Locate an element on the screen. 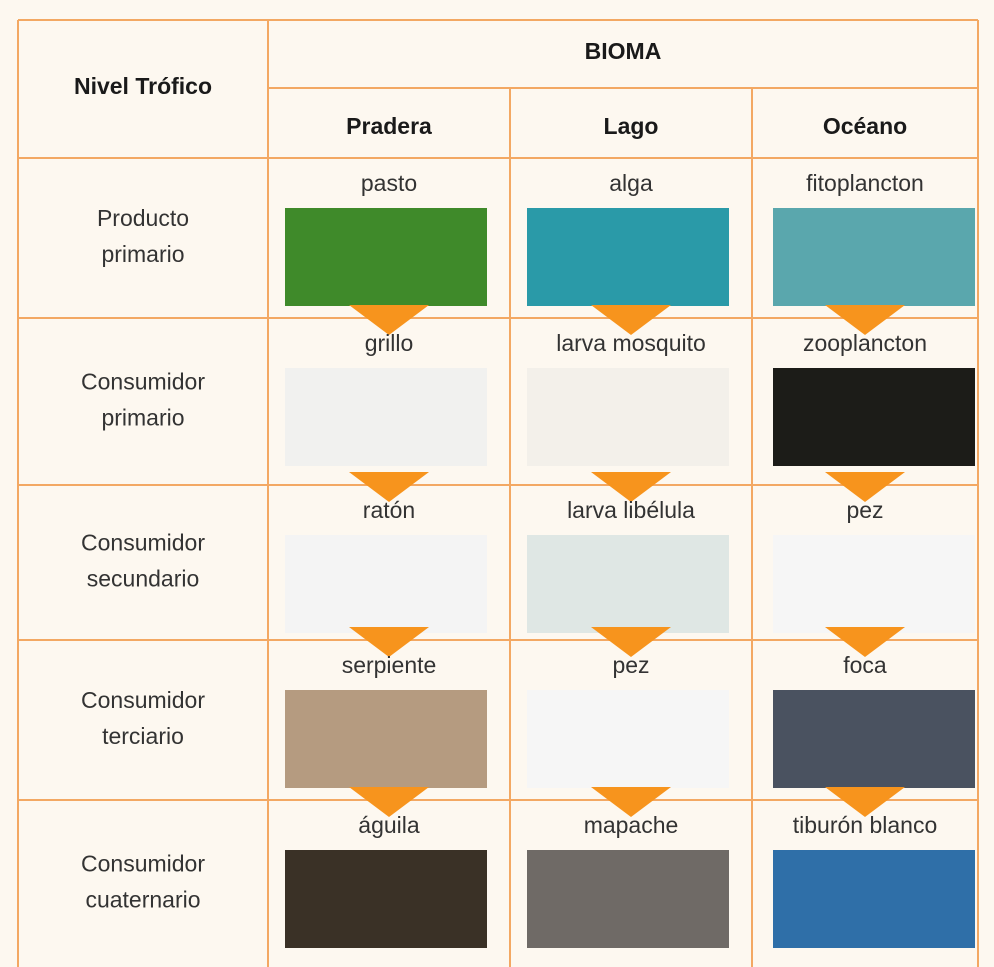 The width and height of the screenshot is (994, 967). level-label: terciario is located at coordinates (143, 736).